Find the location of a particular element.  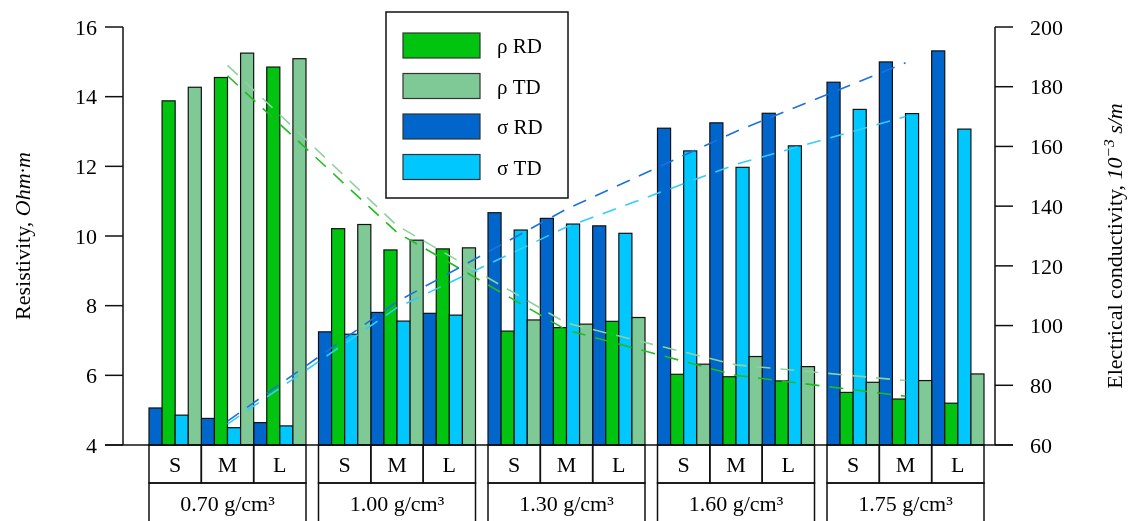

y2-tick-label: 160 is located at coordinates (1046, 147).